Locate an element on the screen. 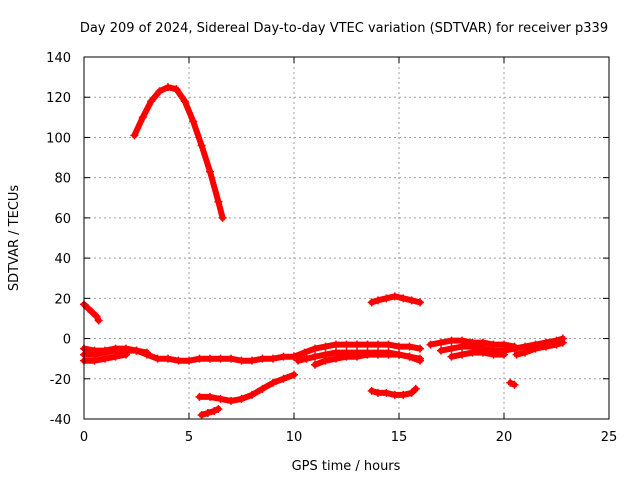 The image size is (640, 480). series-late-dip is located at coordinates (512, 383).